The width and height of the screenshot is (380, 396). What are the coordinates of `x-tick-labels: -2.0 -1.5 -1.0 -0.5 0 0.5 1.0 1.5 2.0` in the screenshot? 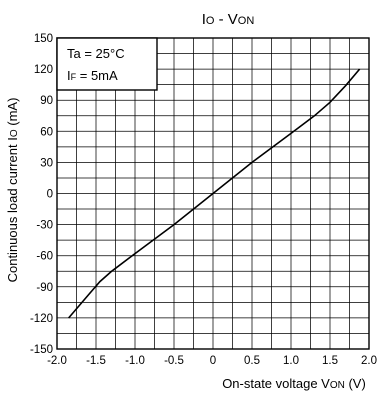 It's located at (212, 361).